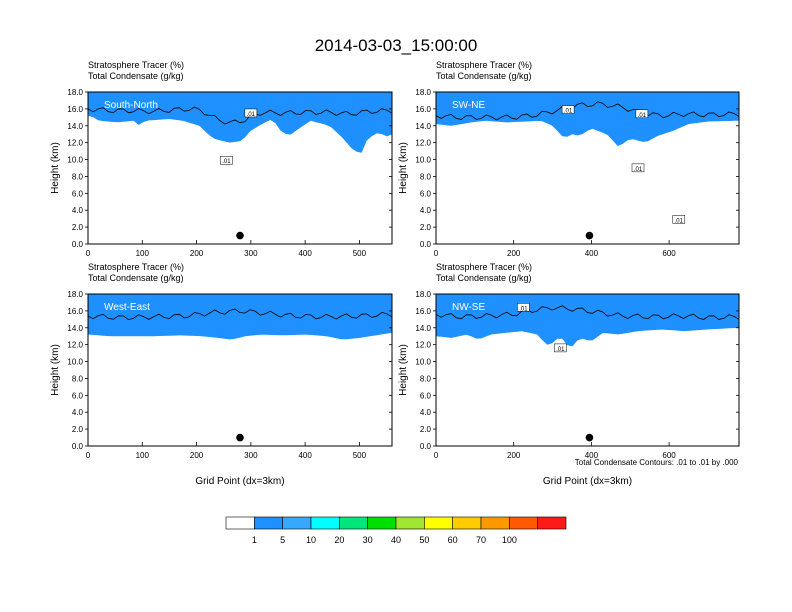 This screenshot has height=612, width=792. I want to click on panel-label: South-North, so click(131, 105).